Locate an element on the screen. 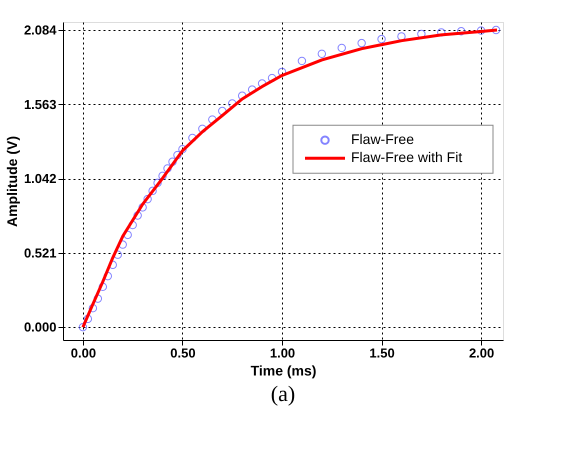 This screenshot has height=461, width=562. x-tick-label: 2.00 is located at coordinates (481, 353).